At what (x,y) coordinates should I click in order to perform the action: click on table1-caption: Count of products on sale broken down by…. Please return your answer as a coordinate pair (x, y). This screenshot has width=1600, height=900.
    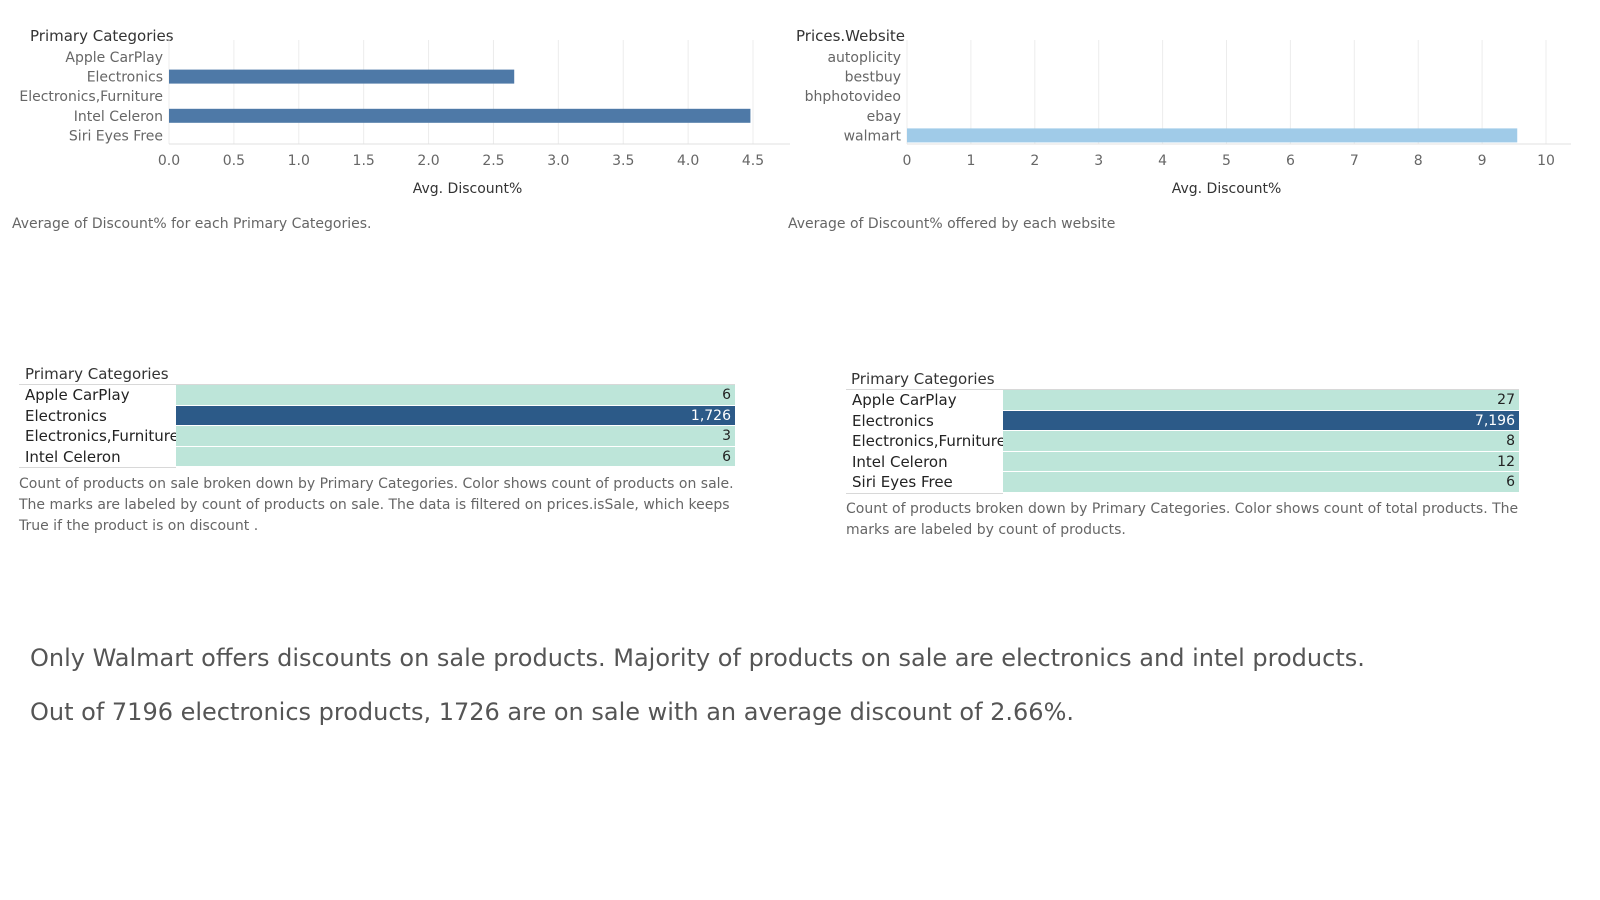
    Looking at the image, I should click on (376, 505).